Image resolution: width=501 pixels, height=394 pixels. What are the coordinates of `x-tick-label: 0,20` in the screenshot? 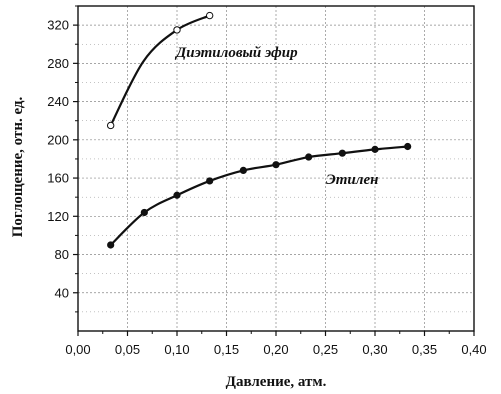 It's located at (275, 349).